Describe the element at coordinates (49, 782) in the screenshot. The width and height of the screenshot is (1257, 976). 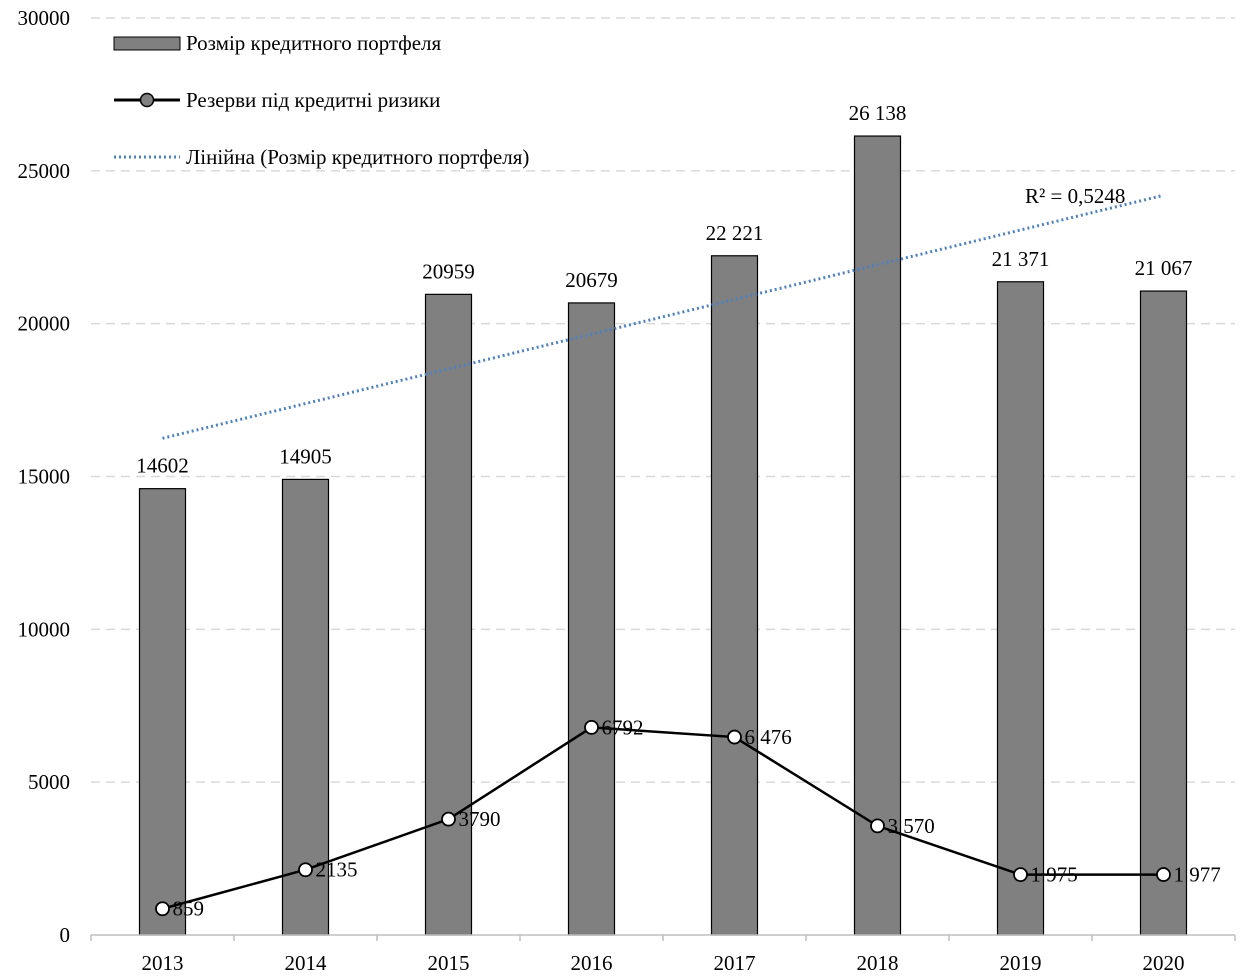
I see `y-tick-label: 5000` at that location.